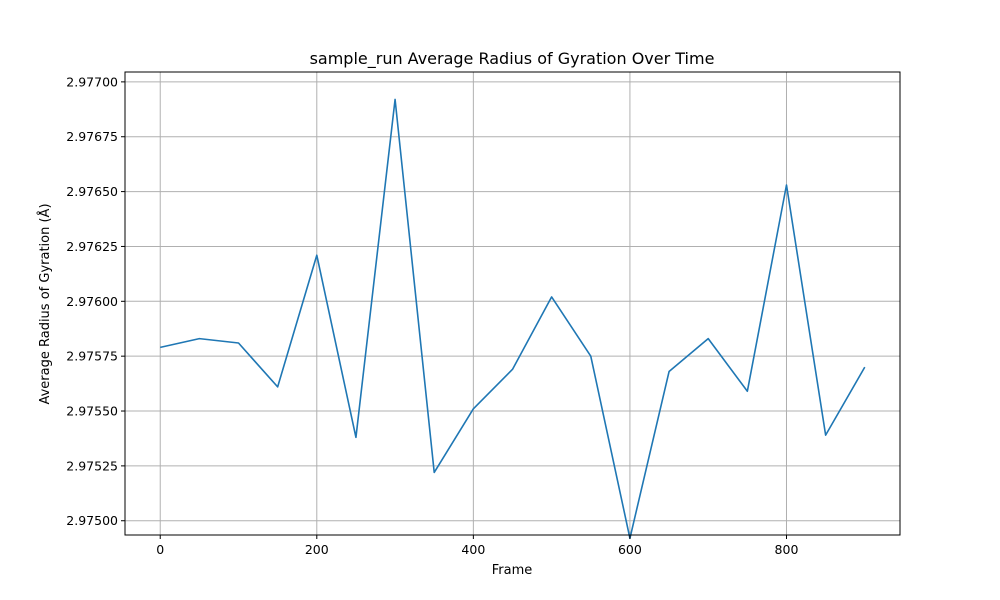  What do you see at coordinates (45, 303) in the screenshot?
I see `y-axis-label: Average Radius of Gyration (Å)` at bounding box center [45, 303].